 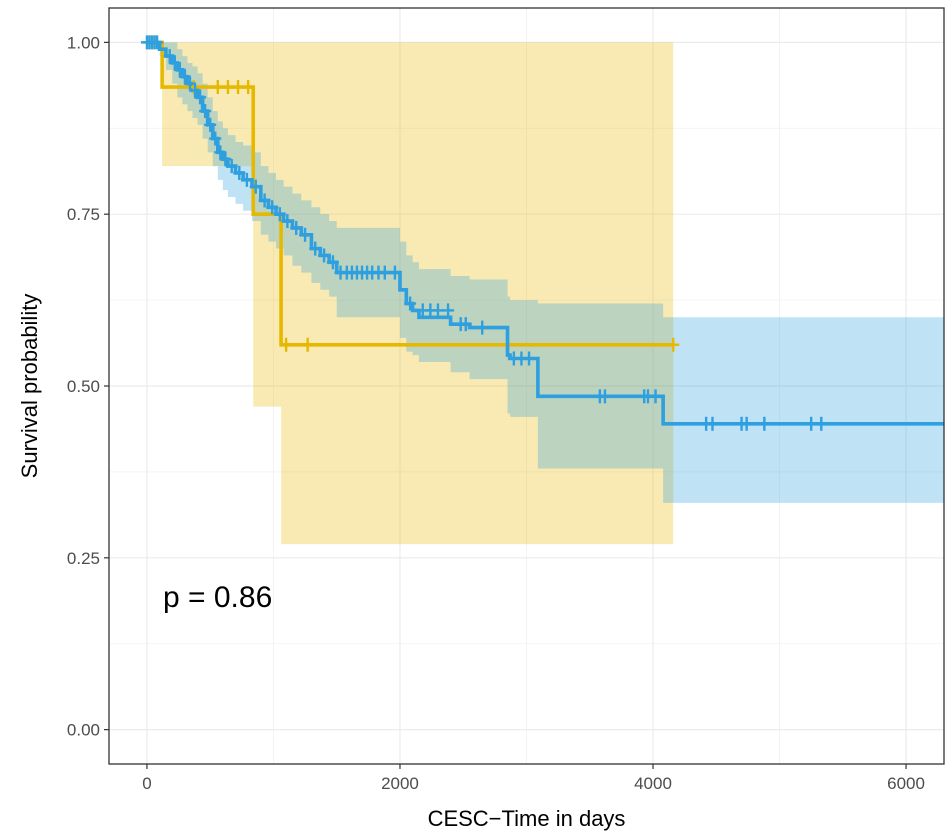 I want to click on y-tick-label: 0.25, so click(x=83, y=558).